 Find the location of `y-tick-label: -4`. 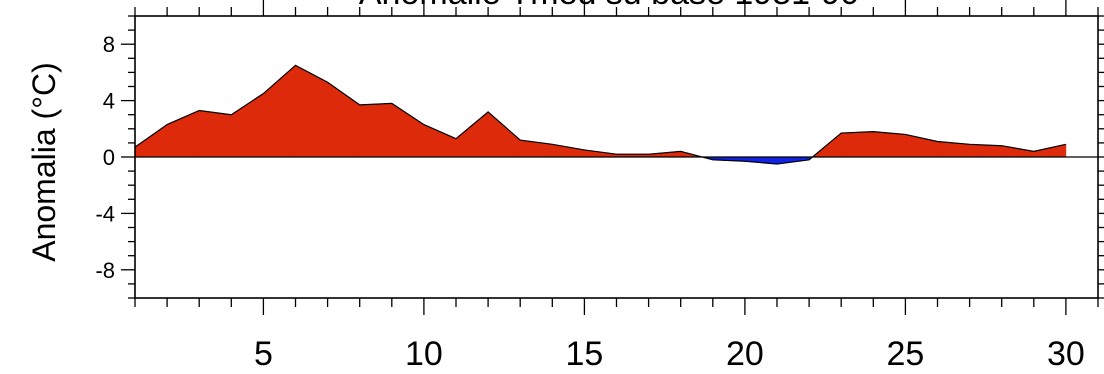

y-tick-label: -4 is located at coordinates (105, 213).